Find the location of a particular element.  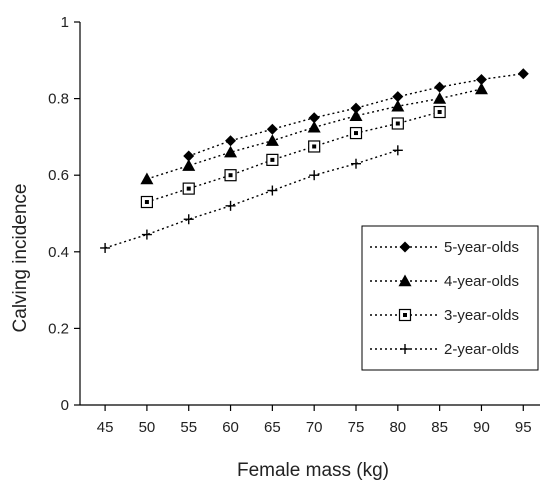

series-4-year-olds is located at coordinates (314, 133).